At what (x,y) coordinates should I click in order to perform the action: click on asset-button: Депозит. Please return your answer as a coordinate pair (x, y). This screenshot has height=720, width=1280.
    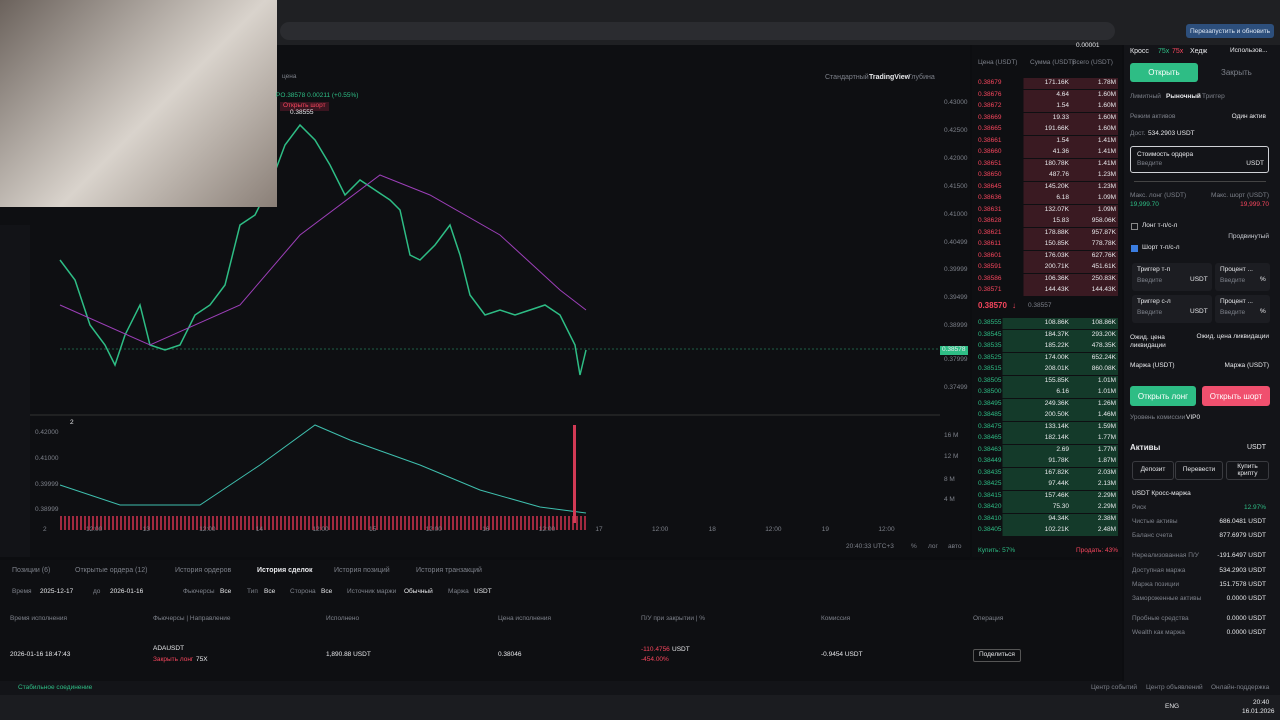
    Looking at the image, I should click on (1153, 470).